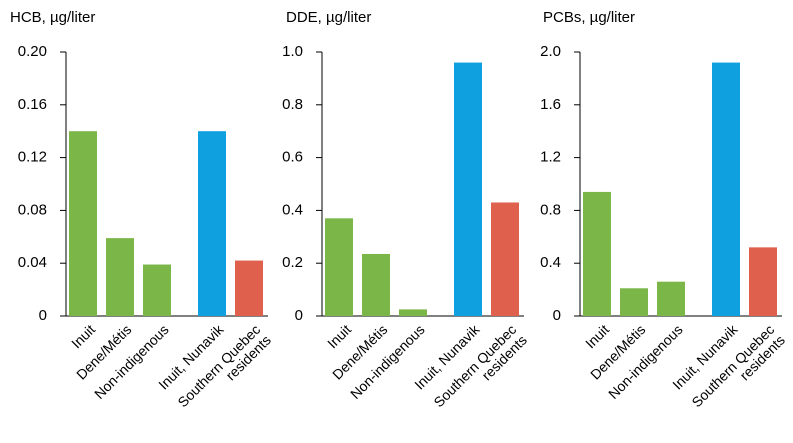  I want to click on y-axis-label: HCB, µg/liter, so click(52, 17).